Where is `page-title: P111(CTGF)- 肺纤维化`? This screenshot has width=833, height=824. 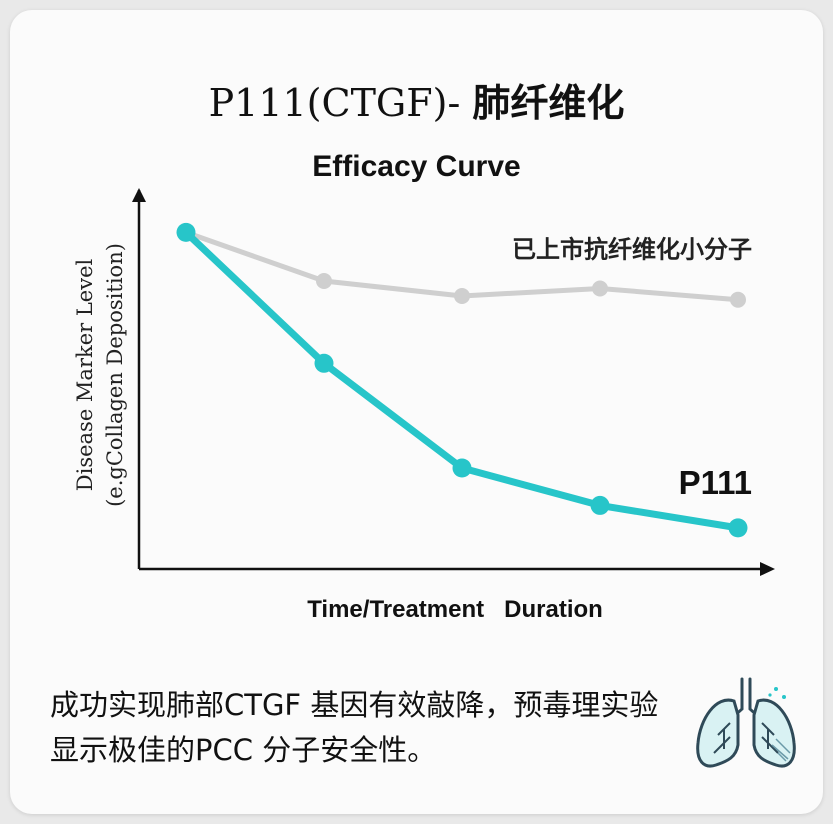 page-title: P111(CTGF)- 肺纤维化 is located at coordinates (416, 99).